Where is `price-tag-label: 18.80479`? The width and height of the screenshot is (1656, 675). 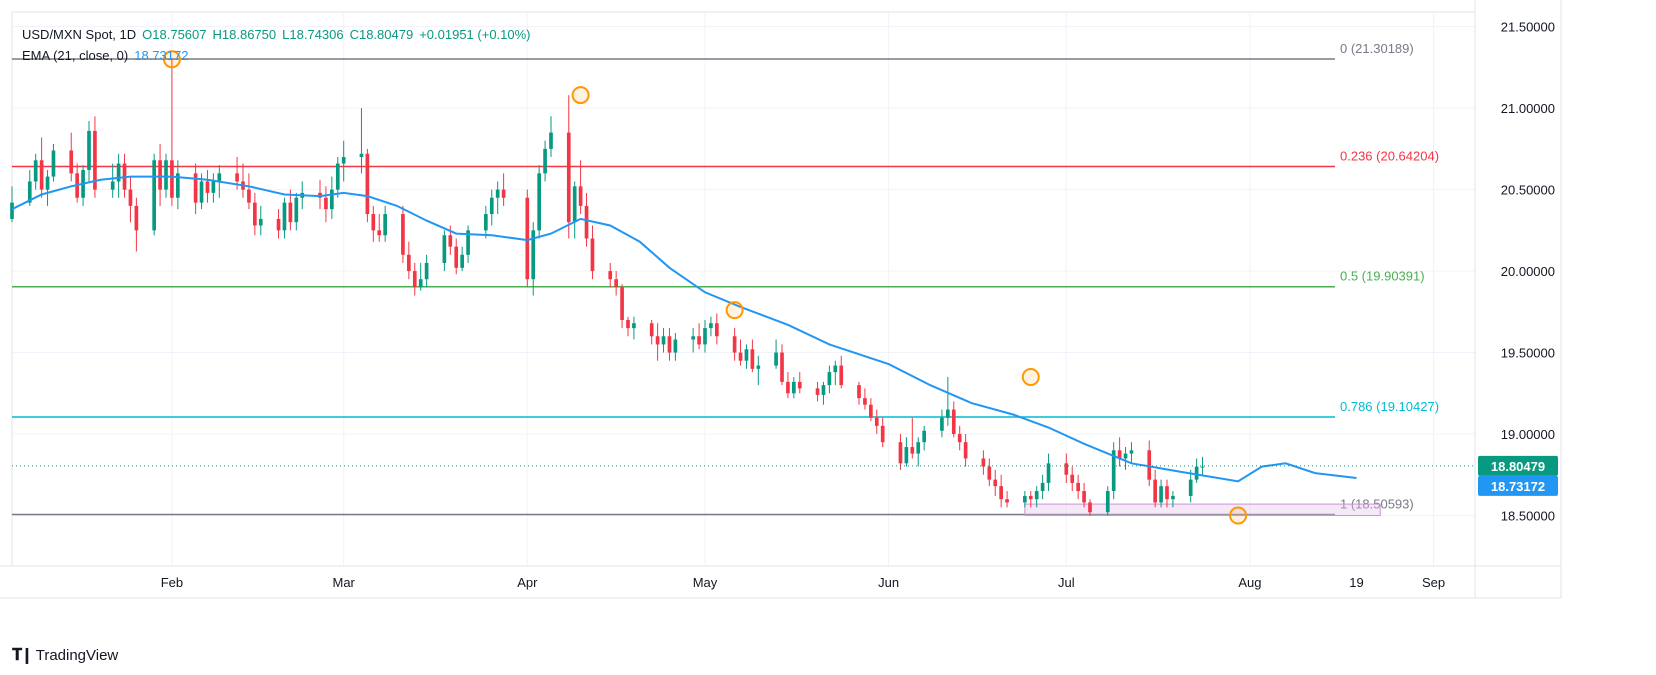
price-tag-label: 18.80479 is located at coordinates (1518, 466).